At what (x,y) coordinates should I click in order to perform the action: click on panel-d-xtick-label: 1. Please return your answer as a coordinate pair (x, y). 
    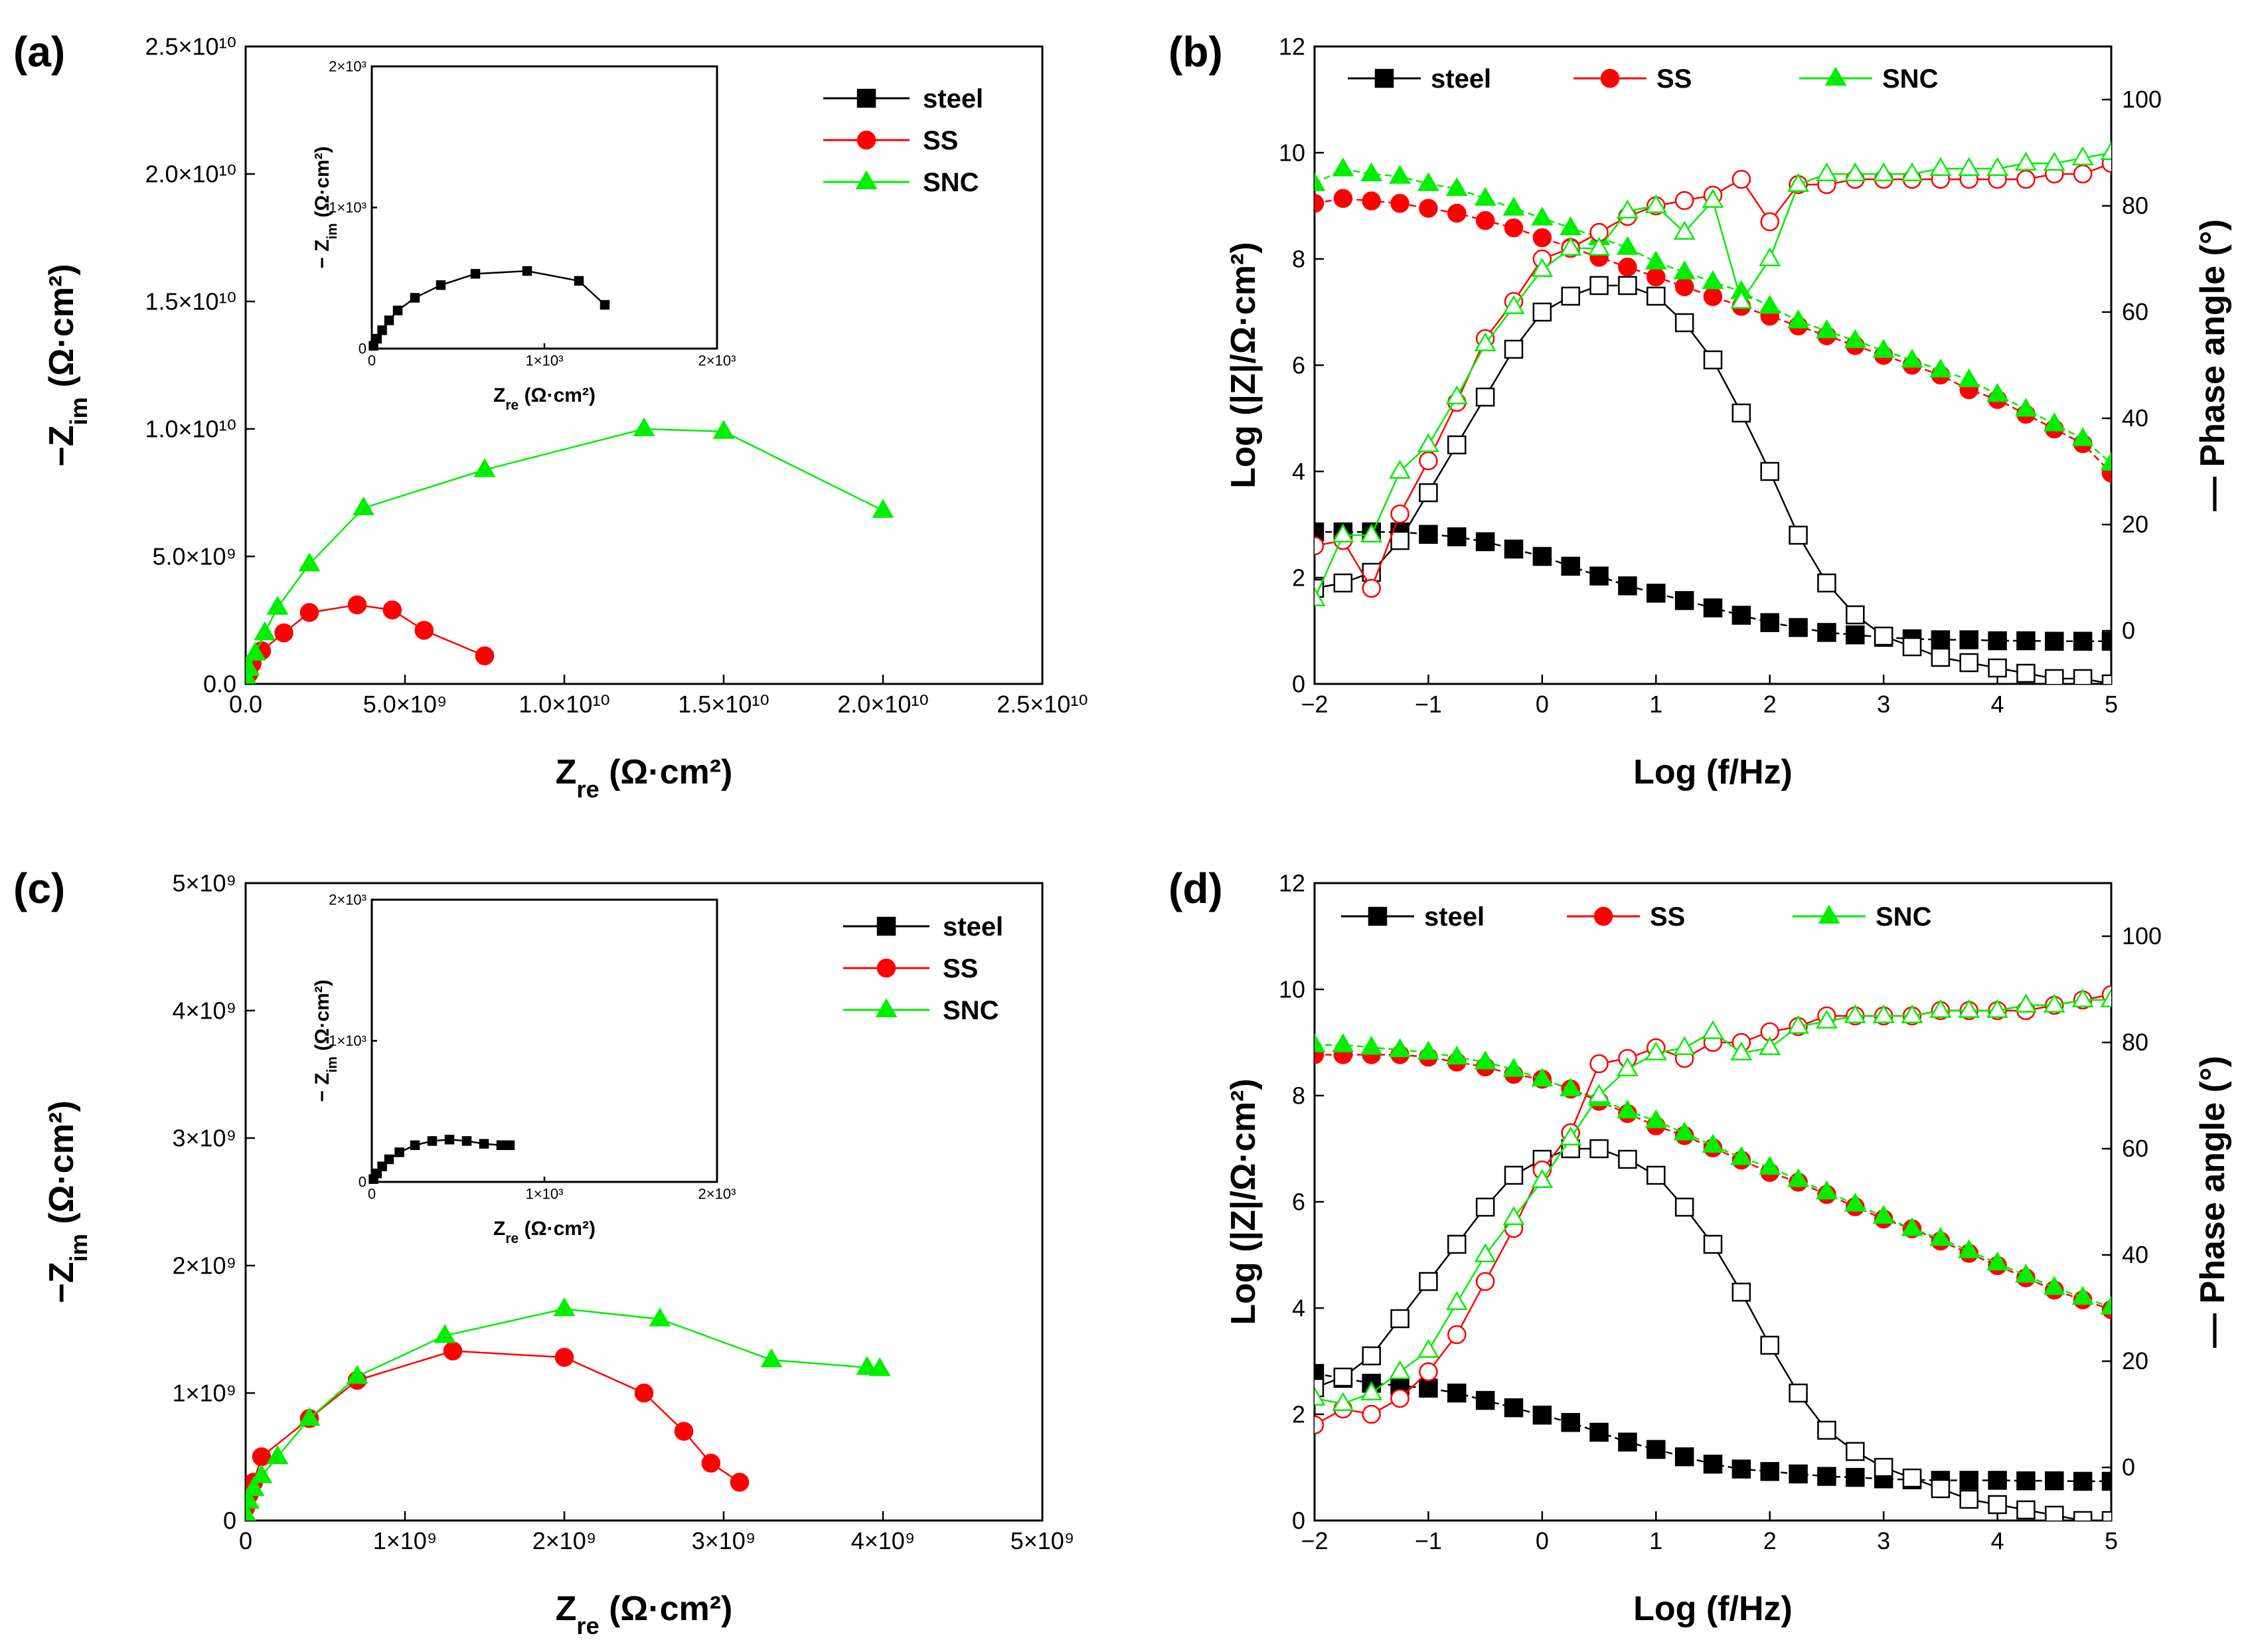
    Looking at the image, I should click on (1655, 1540).